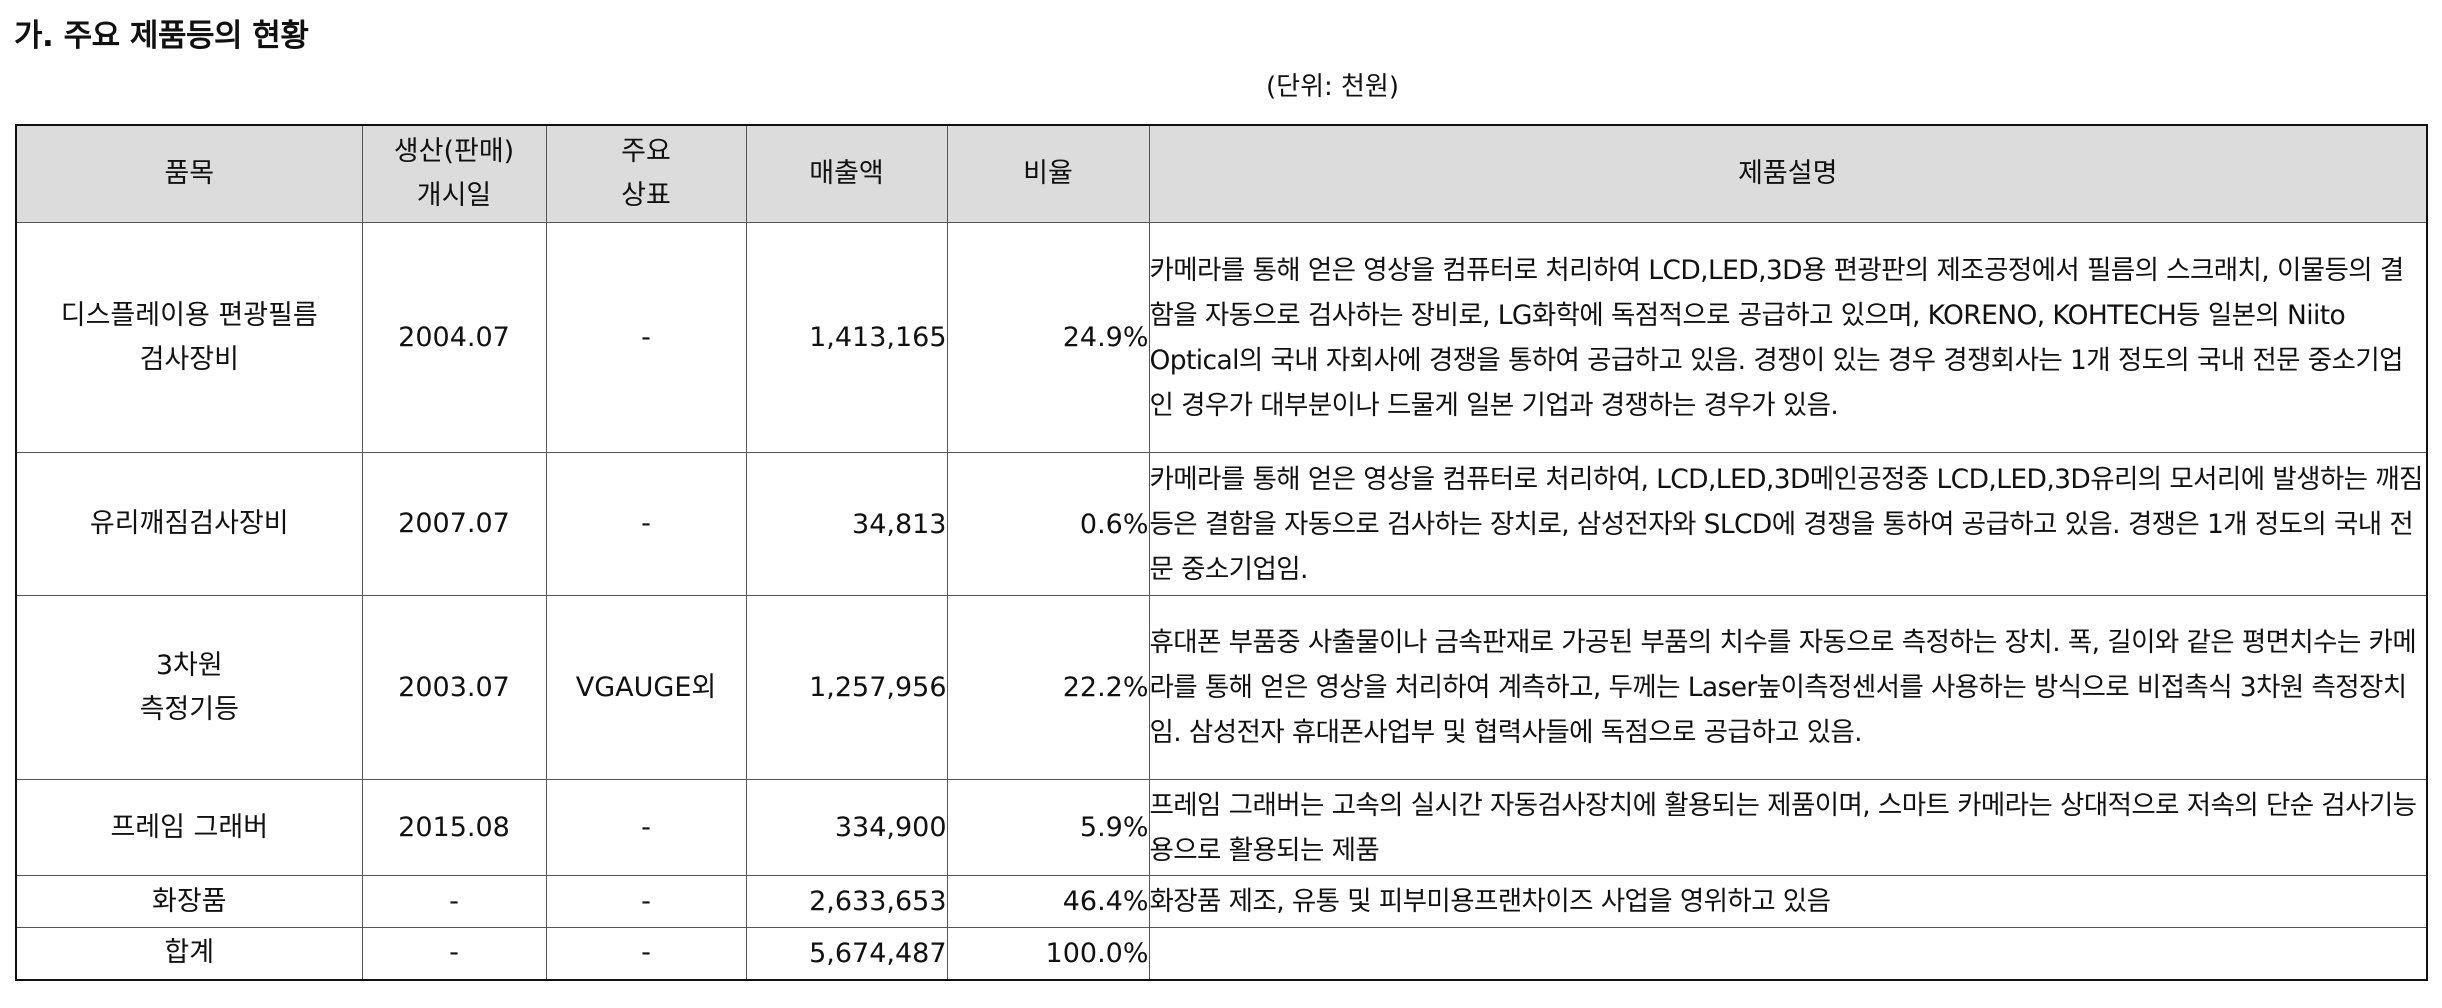 The height and width of the screenshot is (1008, 2442). What do you see at coordinates (1788, 173) in the screenshot?
I see `header-description: 제품설명` at bounding box center [1788, 173].